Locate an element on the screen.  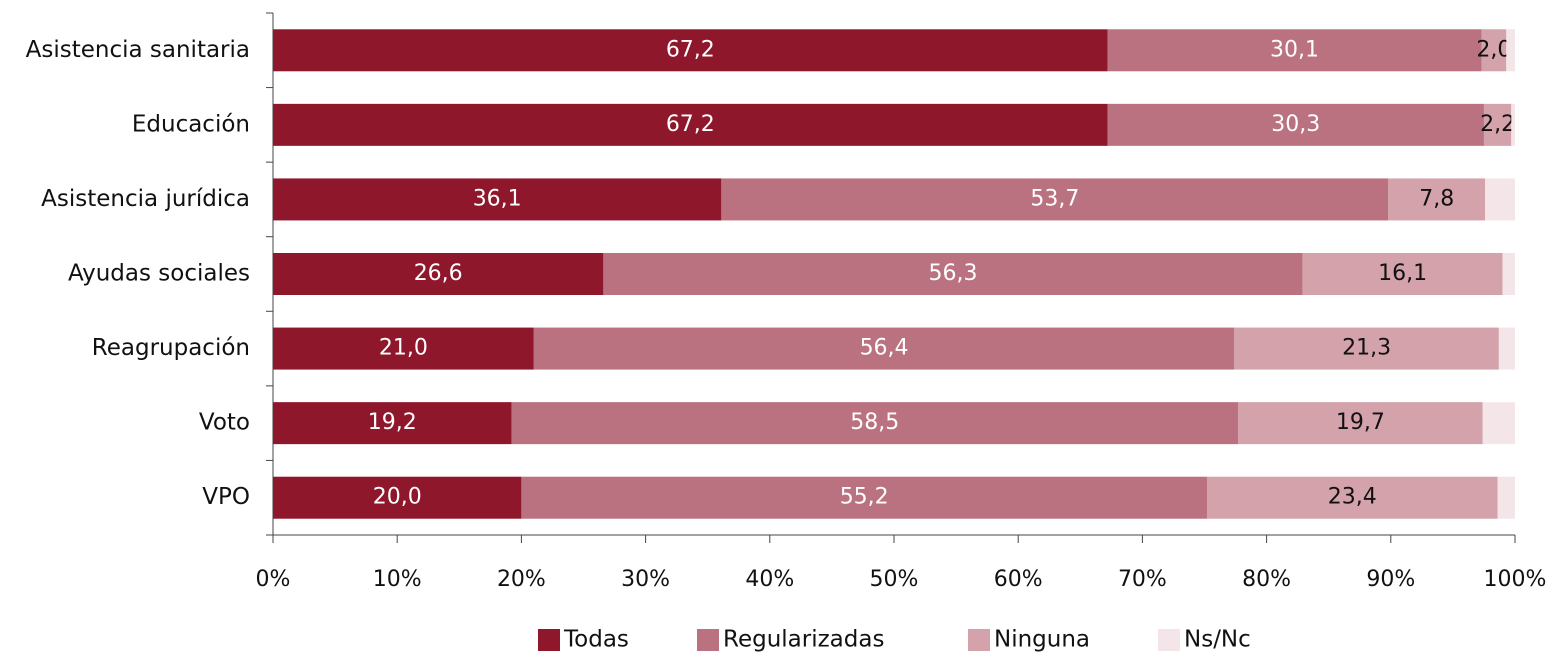
value-label: 30,3 is located at coordinates (1295, 124).